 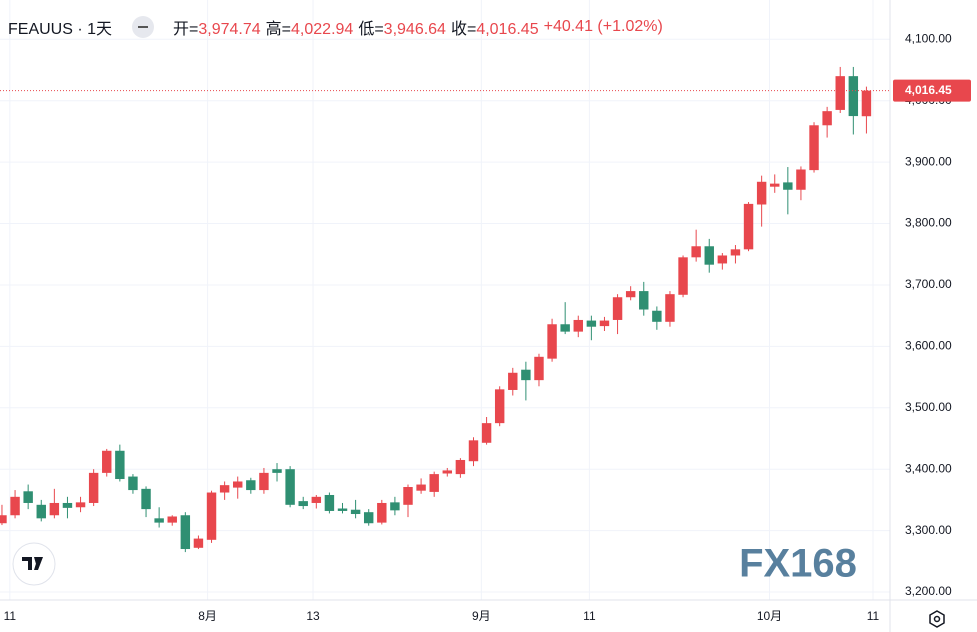 What do you see at coordinates (34, 564) in the screenshot?
I see `tv-logo` at bounding box center [34, 564].